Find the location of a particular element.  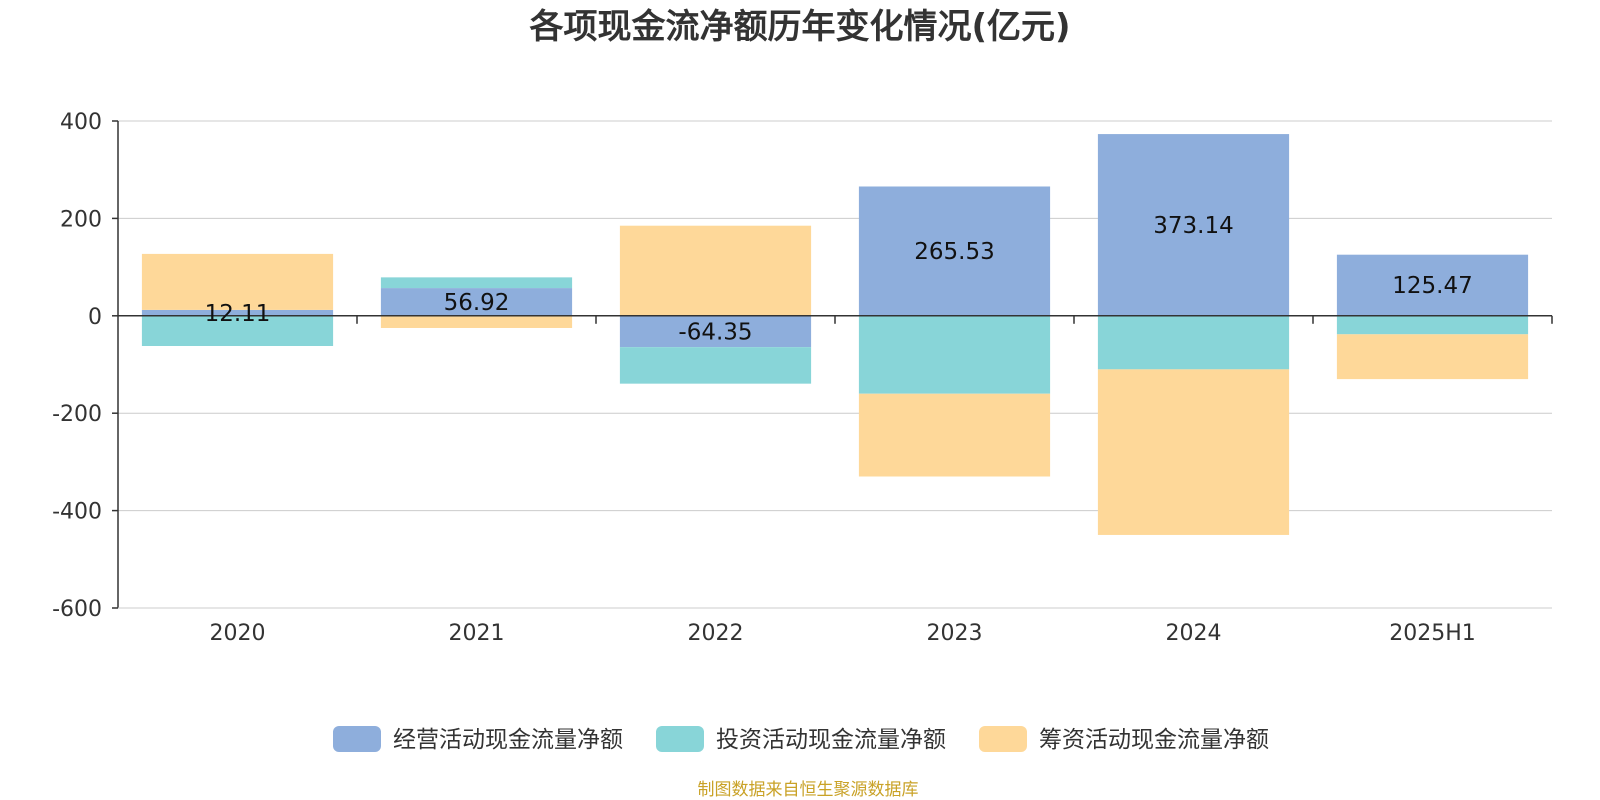

x-tick-label: 2022 is located at coordinates (716, 633).